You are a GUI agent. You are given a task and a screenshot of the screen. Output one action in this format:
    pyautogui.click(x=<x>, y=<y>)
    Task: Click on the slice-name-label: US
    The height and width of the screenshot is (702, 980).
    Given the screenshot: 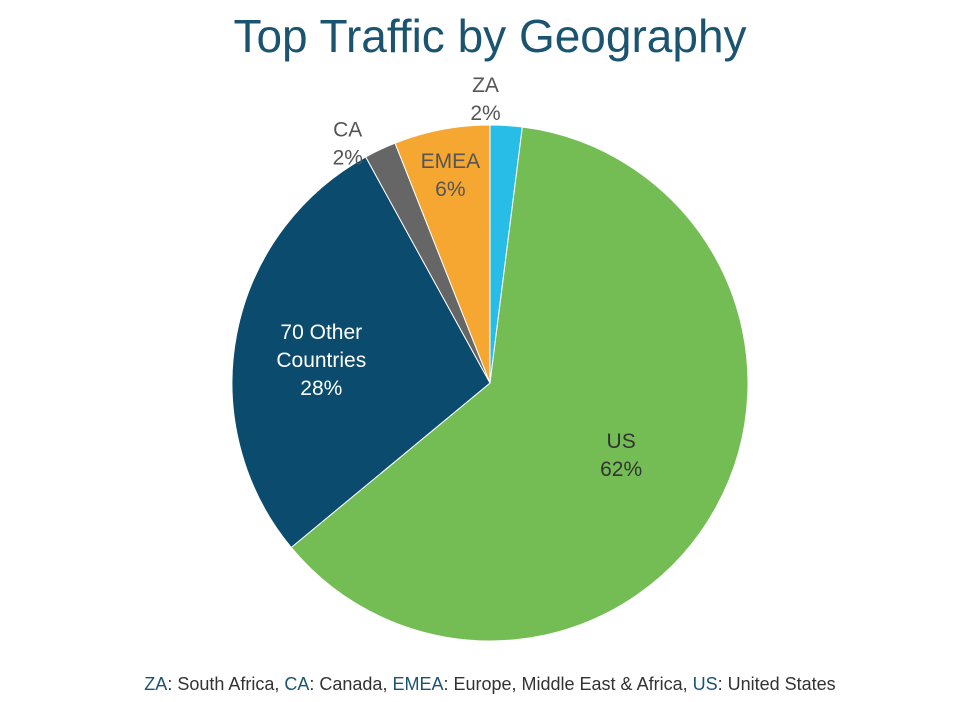 What is the action you would take?
    pyautogui.click(x=621, y=441)
    